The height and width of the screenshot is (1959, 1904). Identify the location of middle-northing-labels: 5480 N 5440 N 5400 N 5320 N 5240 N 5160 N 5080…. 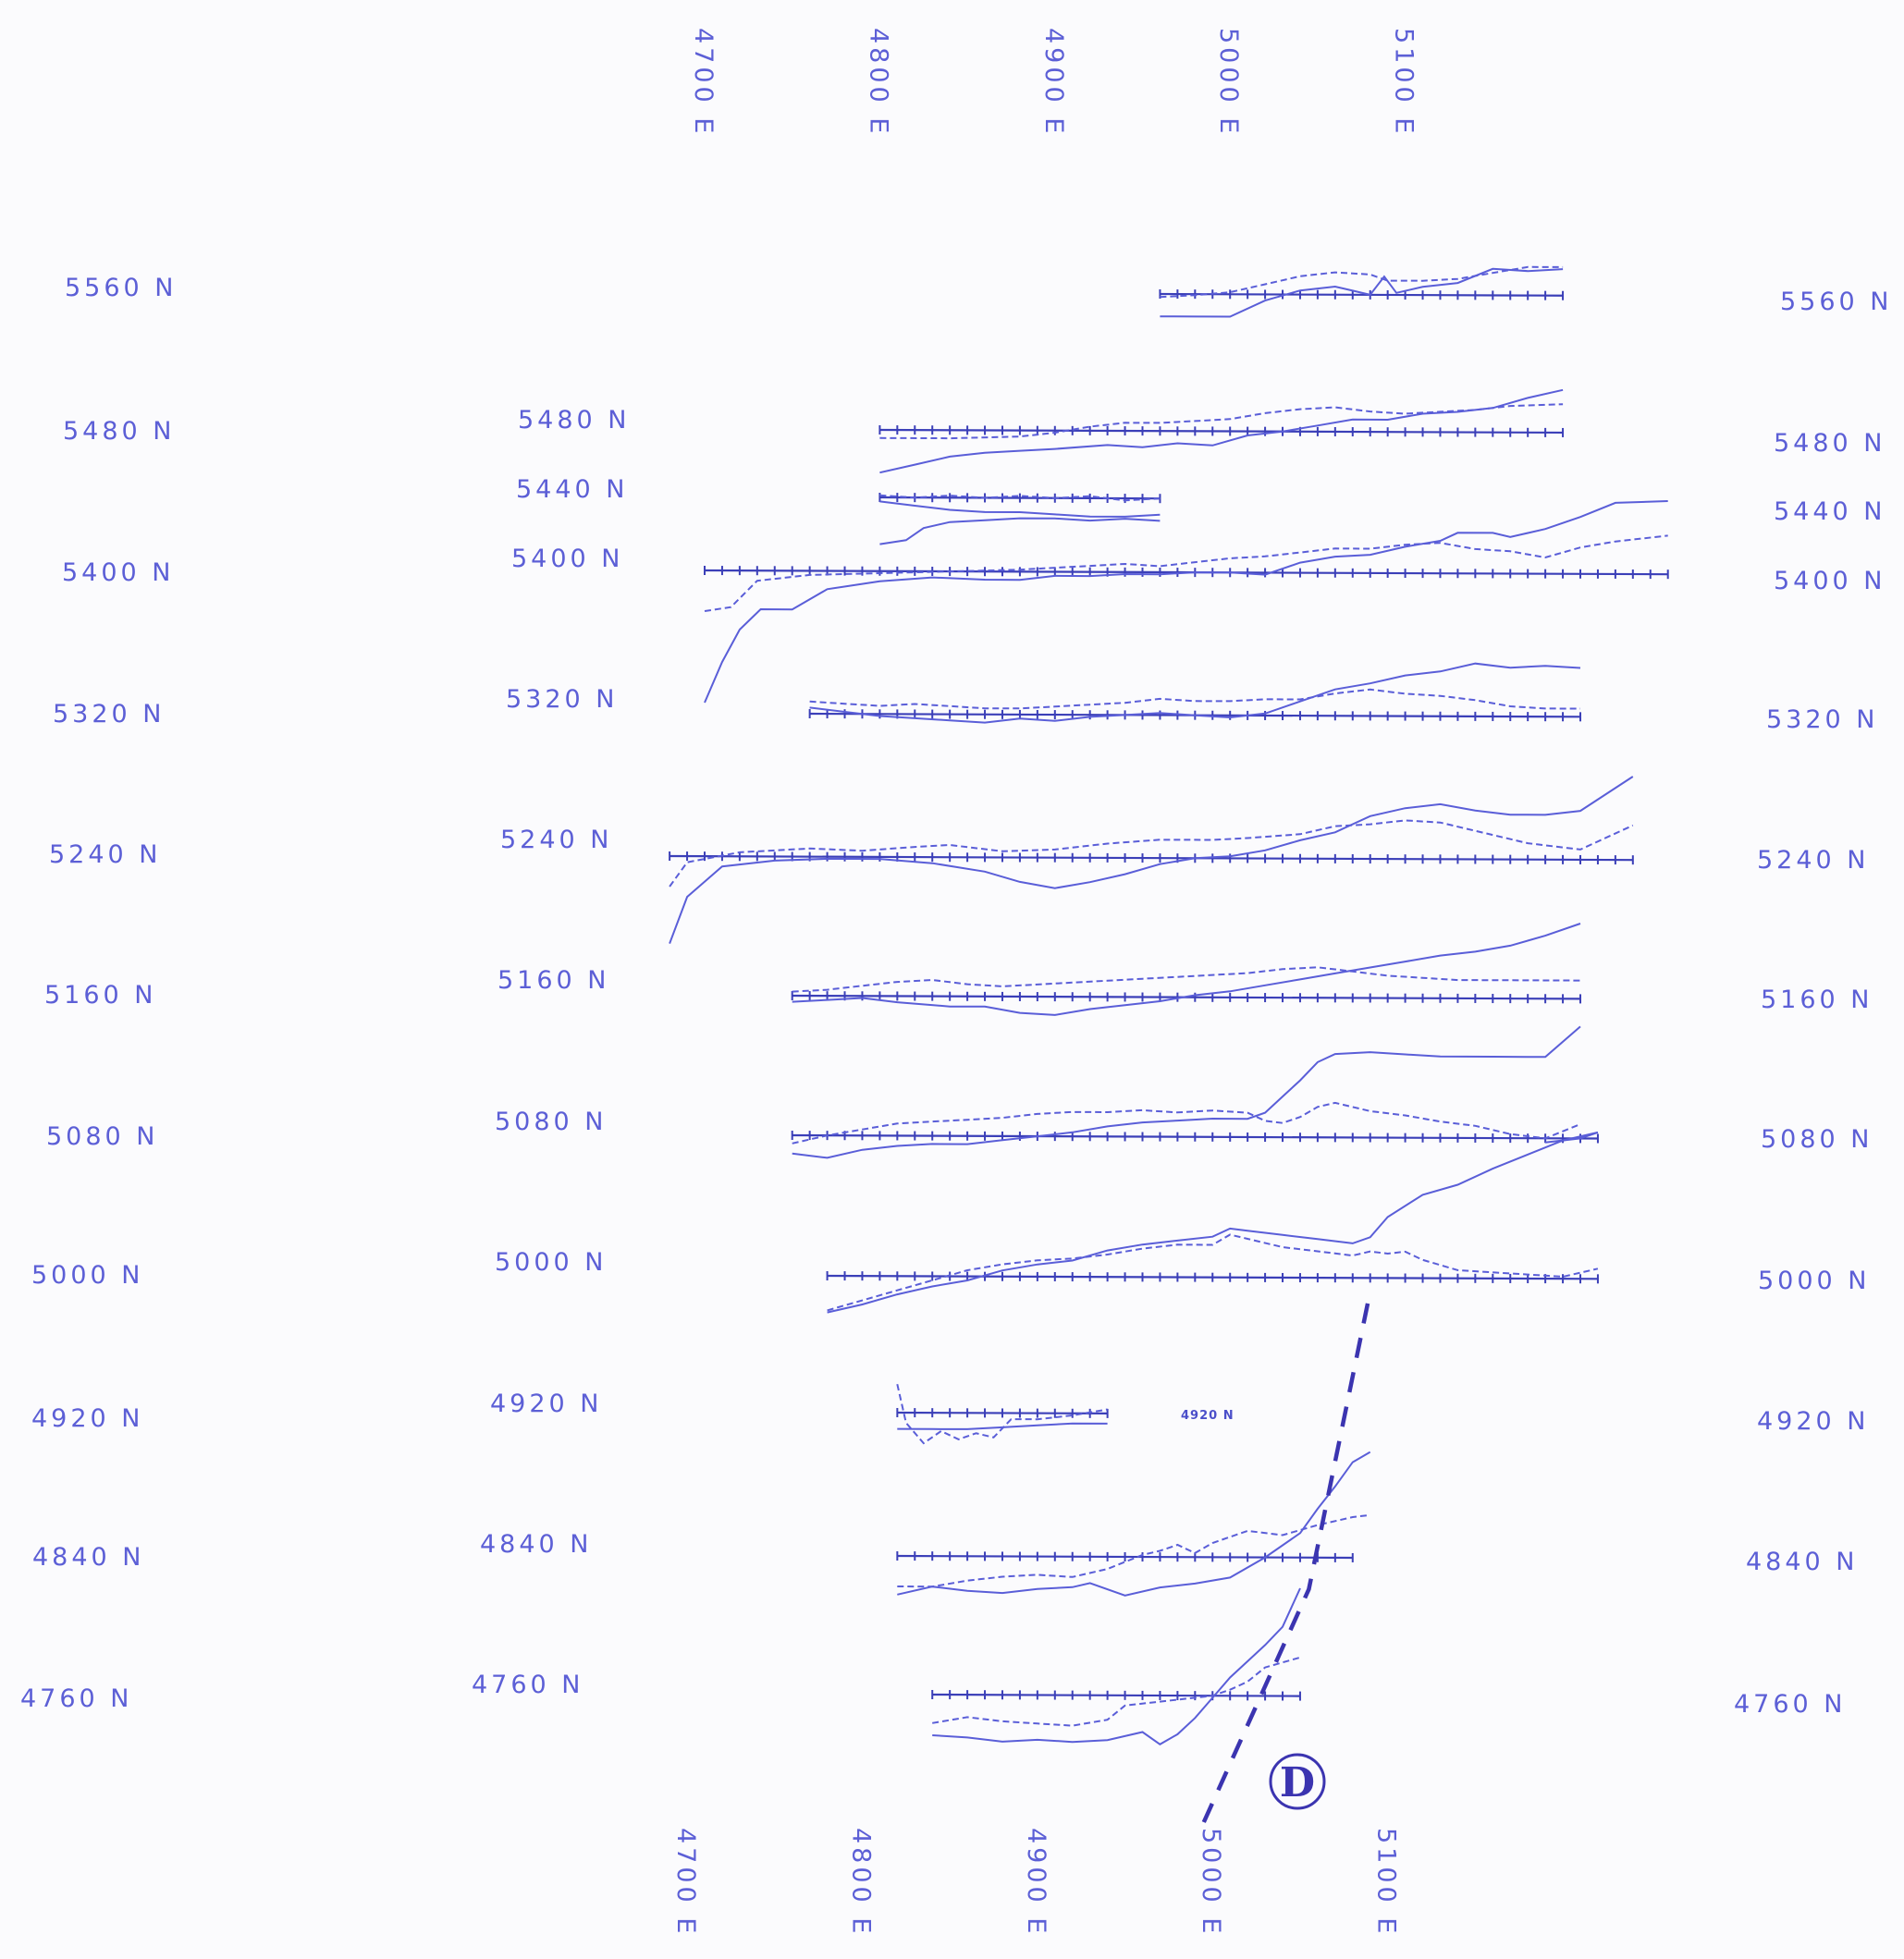
(551, 1052).